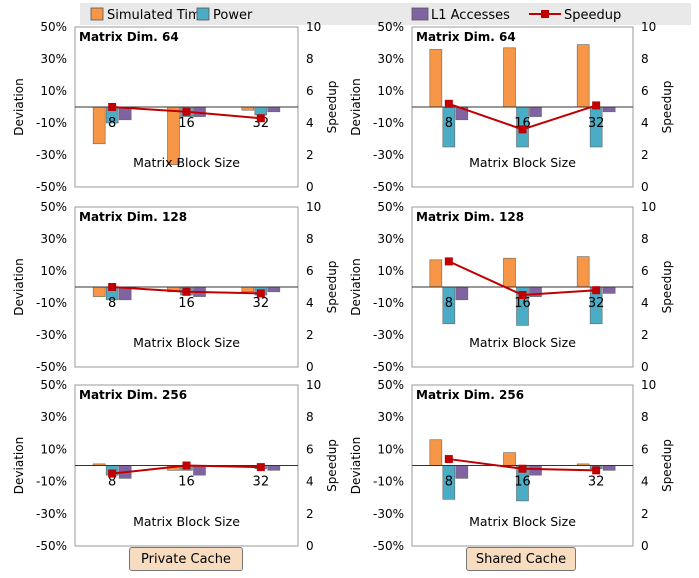 This screenshot has width=699, height=578. What do you see at coordinates (158, 15) in the screenshot?
I see `legend-label: Simulated Time` at bounding box center [158, 15].